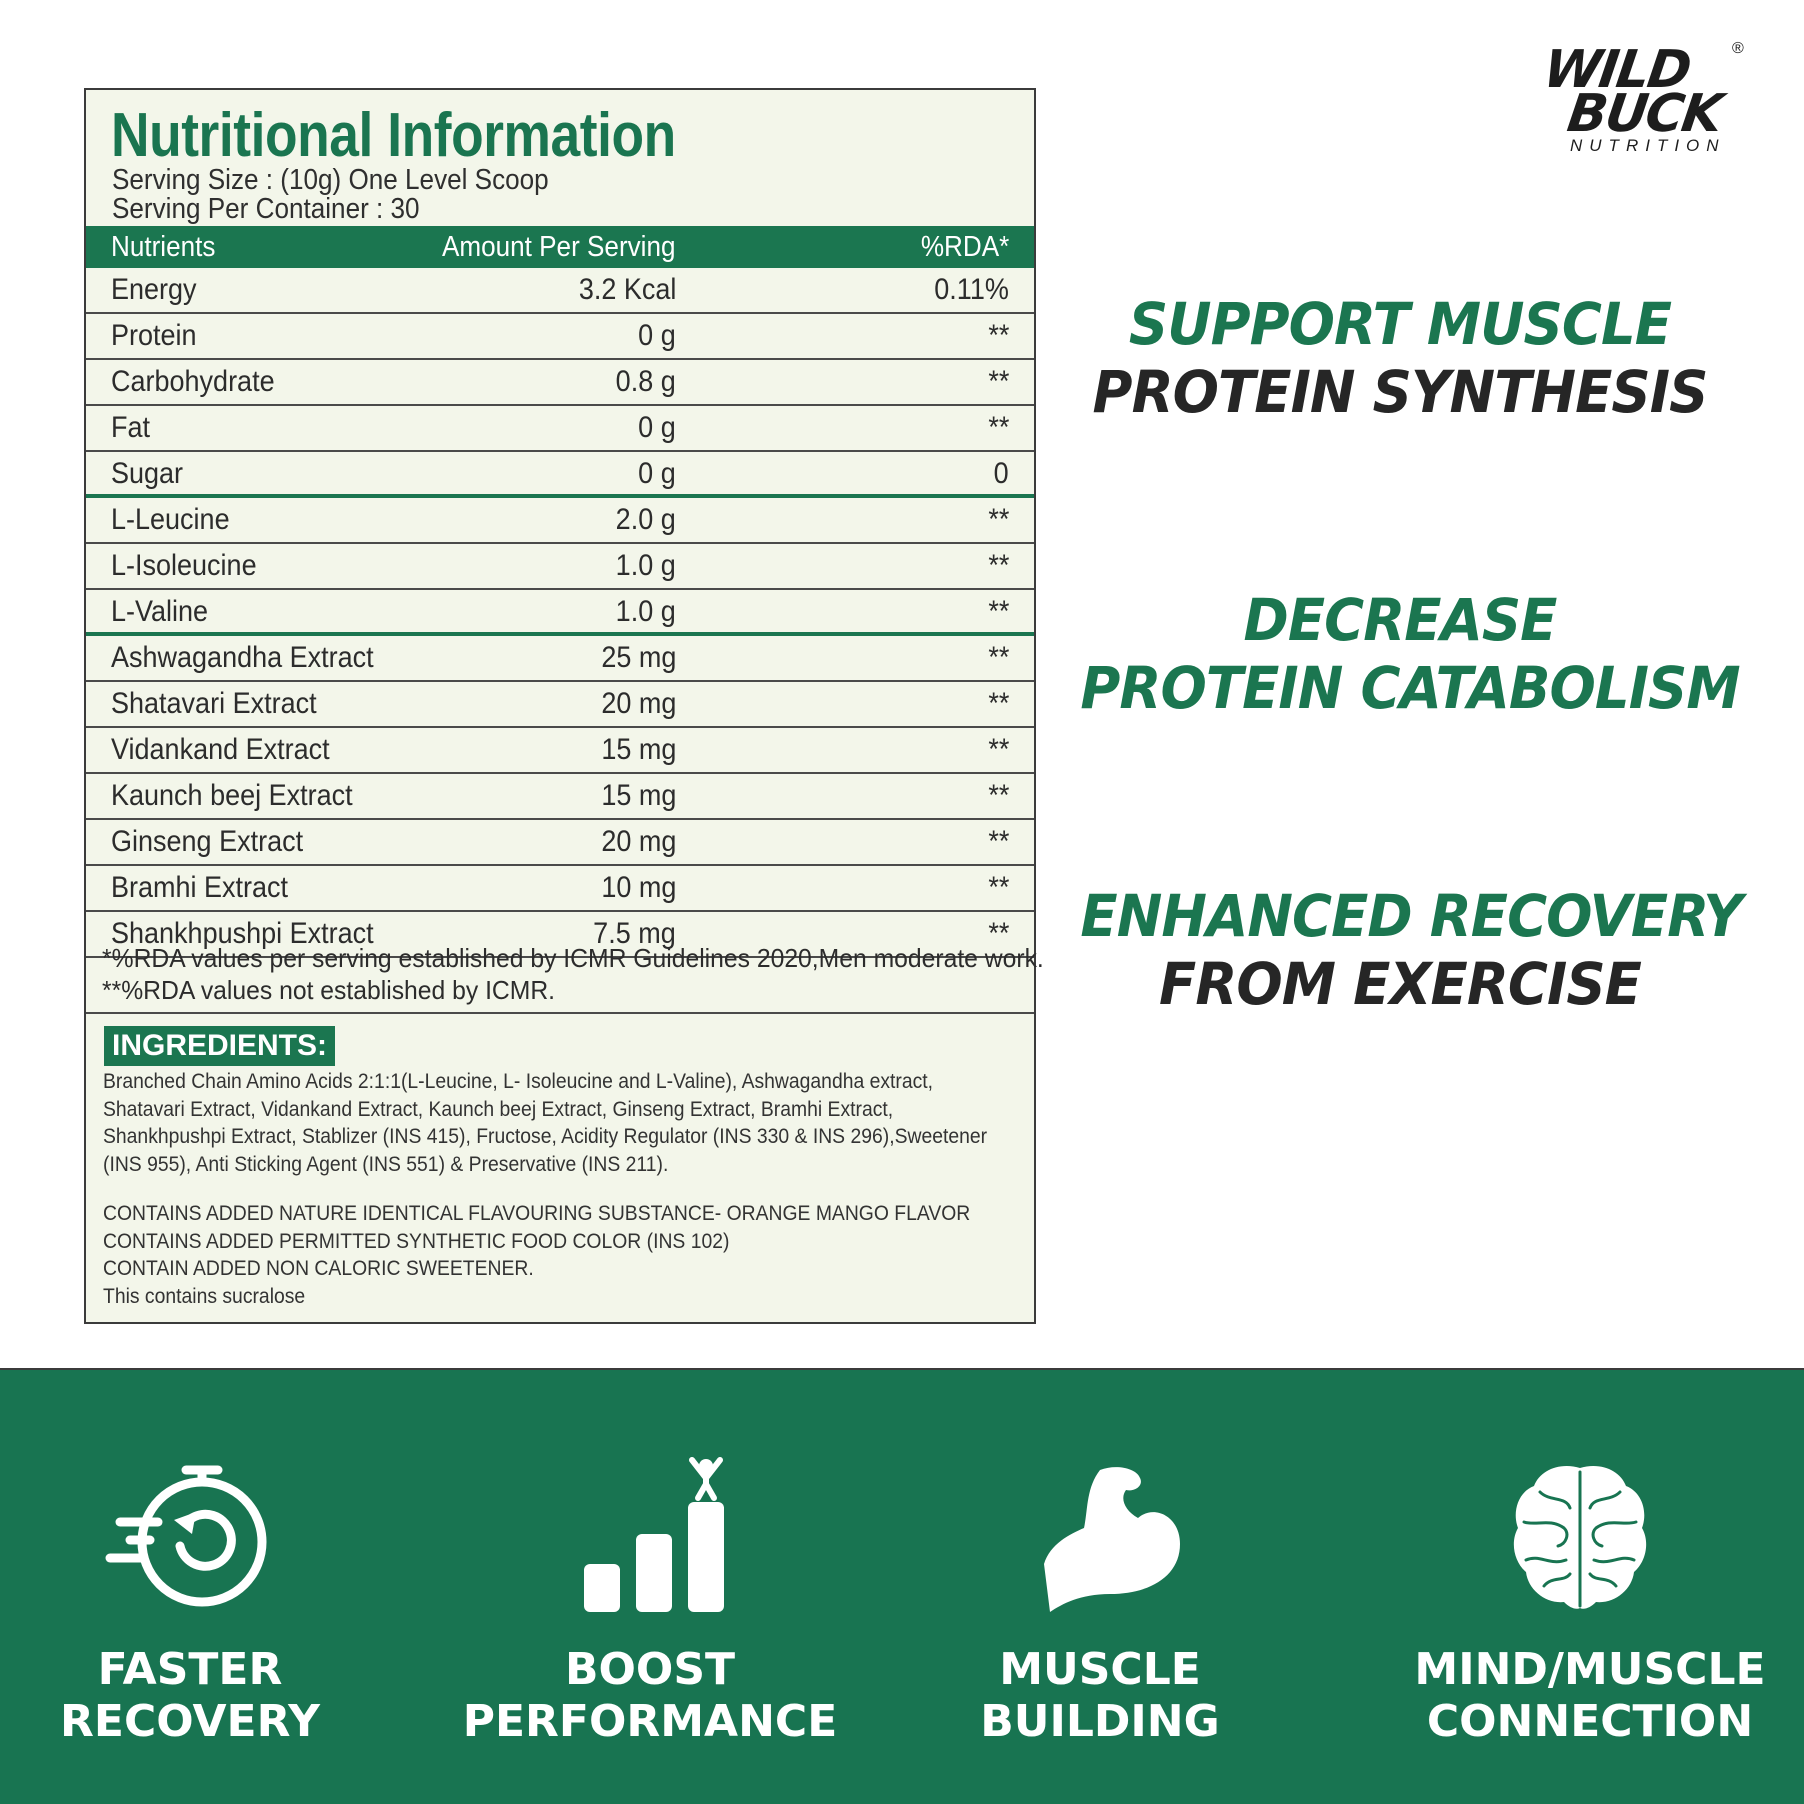 The width and height of the screenshot is (1804, 1804). Describe the element at coordinates (560, 383) in the screenshot. I see `table-row: Carbohydrate 0.8 g **` at that location.